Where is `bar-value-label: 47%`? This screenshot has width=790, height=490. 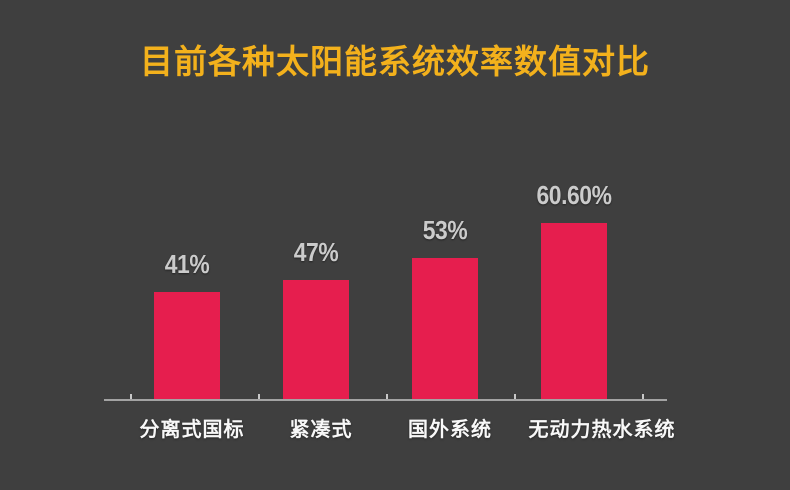
bar-value-label: 47% is located at coordinates (316, 252).